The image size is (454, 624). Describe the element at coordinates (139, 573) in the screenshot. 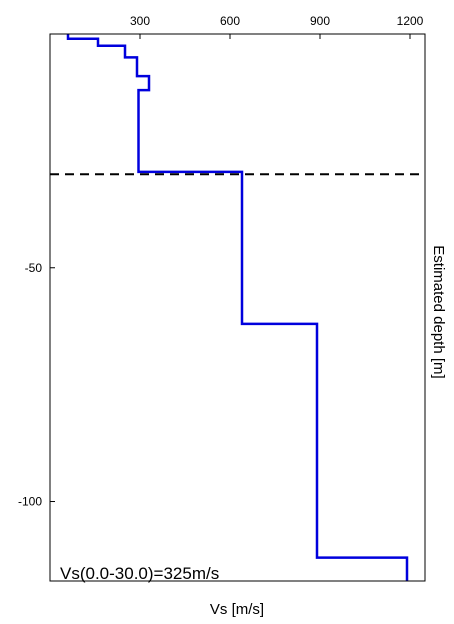

I see `vs30-annotation: Vs(0.0-30.0)=325m/s` at that location.